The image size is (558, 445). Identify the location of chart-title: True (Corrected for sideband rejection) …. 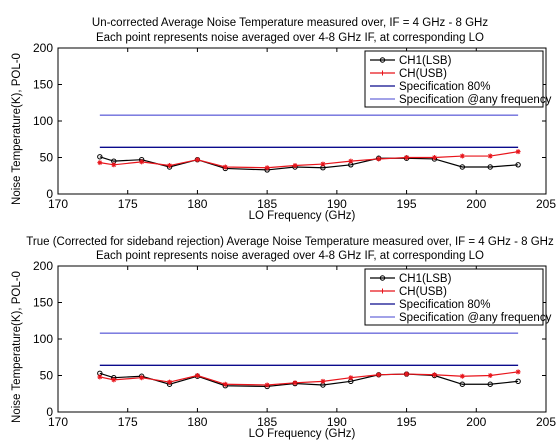
(290, 242).